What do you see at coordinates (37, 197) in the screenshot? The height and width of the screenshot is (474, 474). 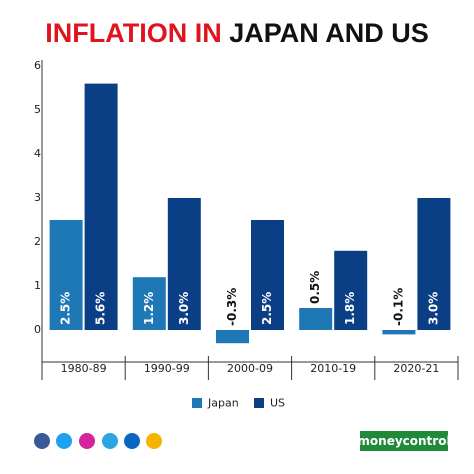 I see `y-tick-label: 3` at bounding box center [37, 197].